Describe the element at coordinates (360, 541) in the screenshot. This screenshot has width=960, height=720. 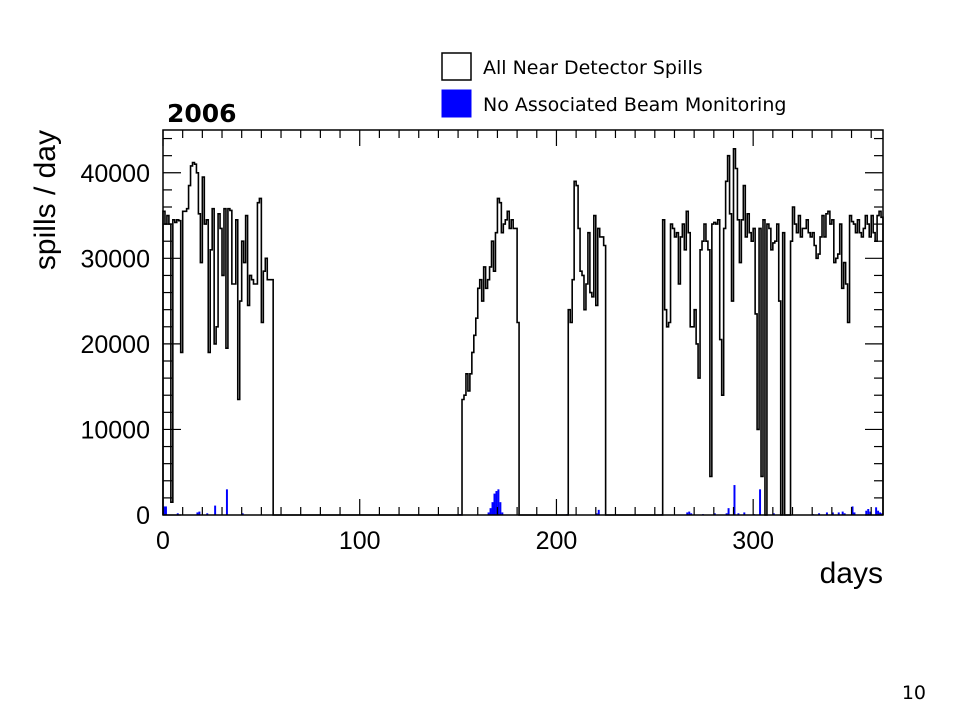
I see `x-tick-label: 100` at that location.